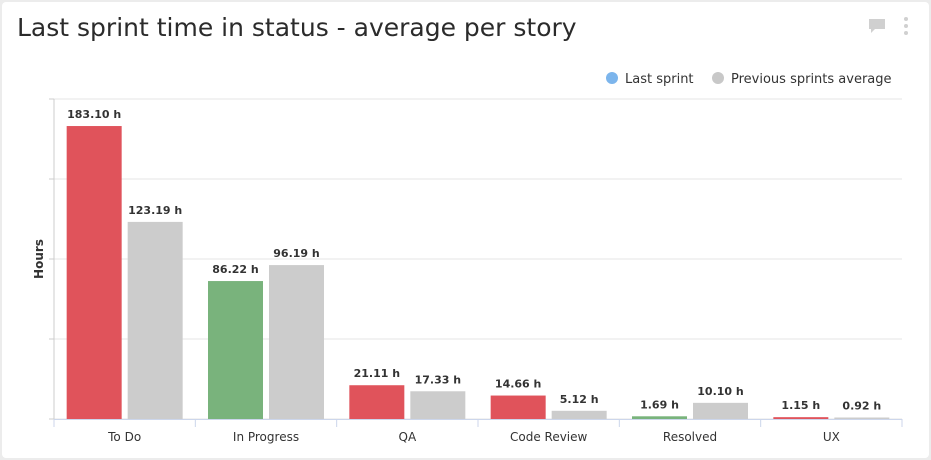 Image resolution: width=931 pixels, height=460 pixels. I want to click on kebab-menu-icon, so click(906, 26).